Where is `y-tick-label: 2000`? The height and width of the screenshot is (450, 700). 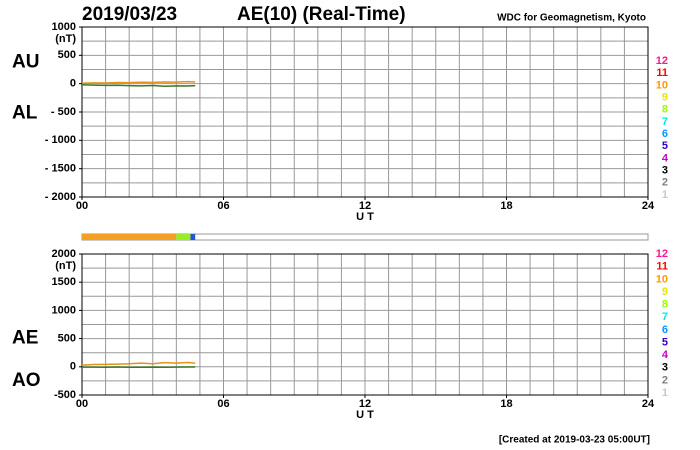 y-tick-label: 2000 is located at coordinates (64, 254).